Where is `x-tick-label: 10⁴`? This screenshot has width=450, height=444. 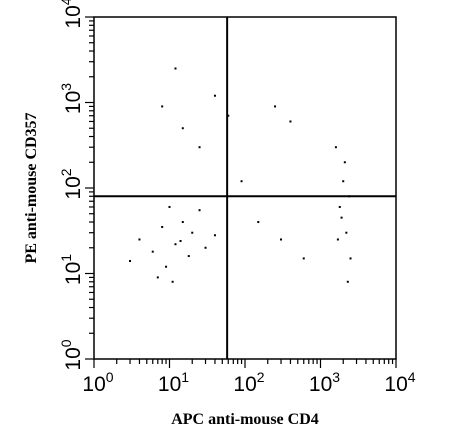 x-tick-label: 10⁴ is located at coordinates (399, 382).